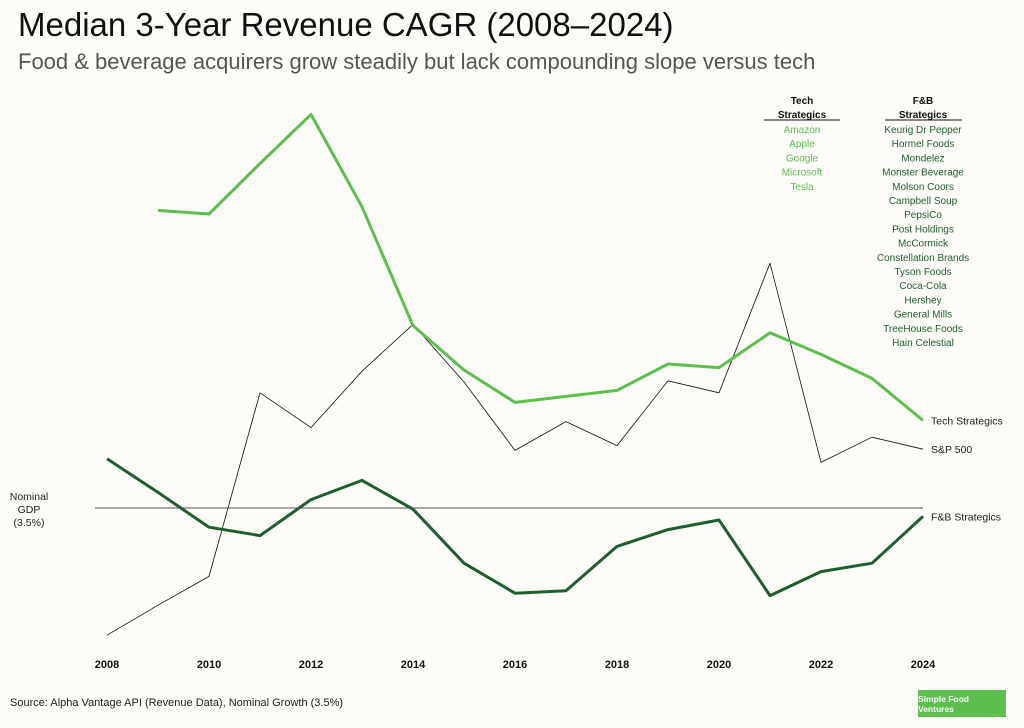  I want to click on legend-fb-item: Monster Beverage, so click(923, 173).